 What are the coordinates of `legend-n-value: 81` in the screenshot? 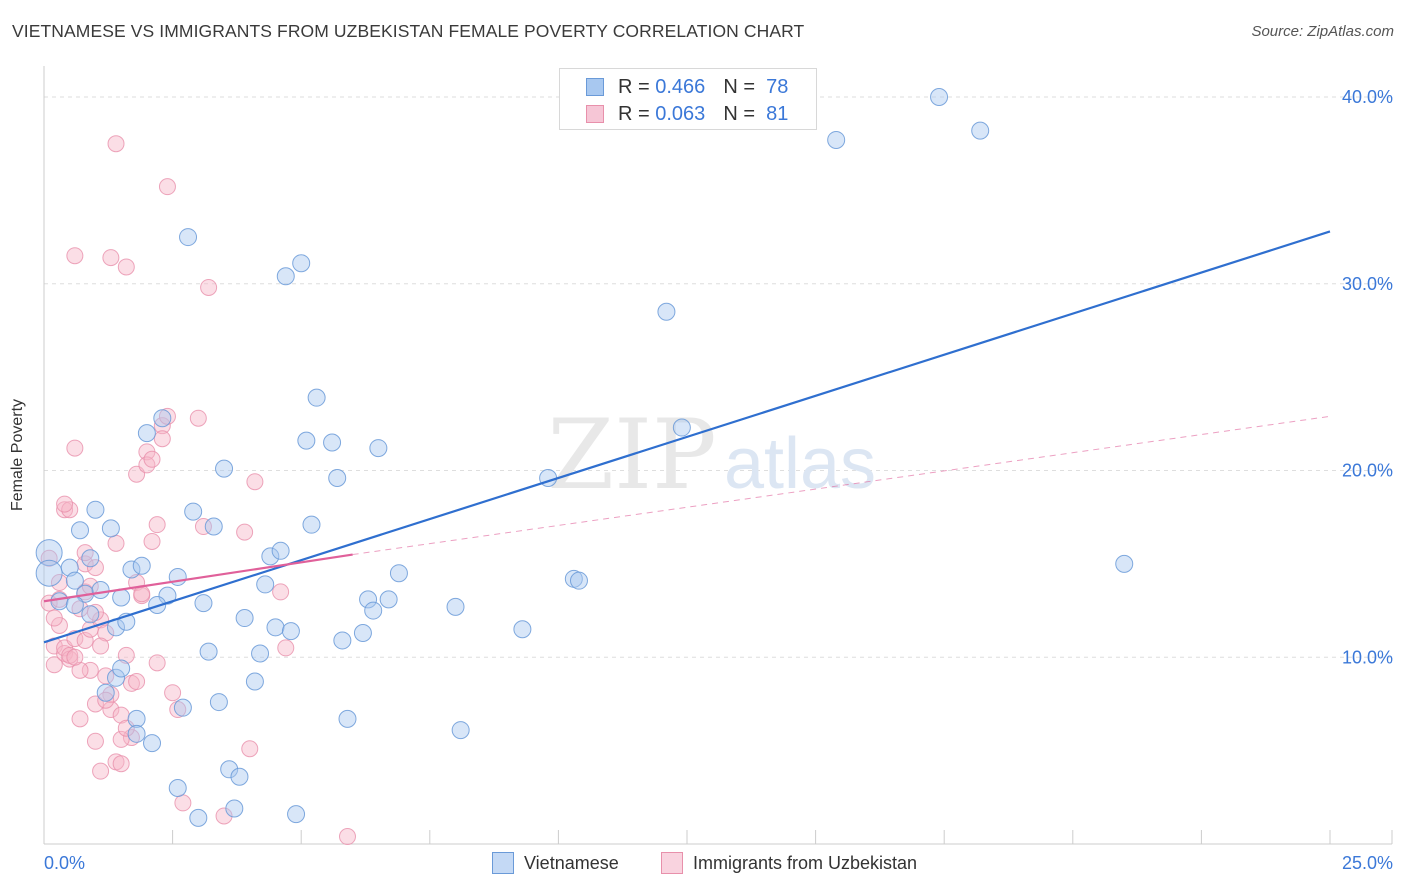 It's located at (777, 113).